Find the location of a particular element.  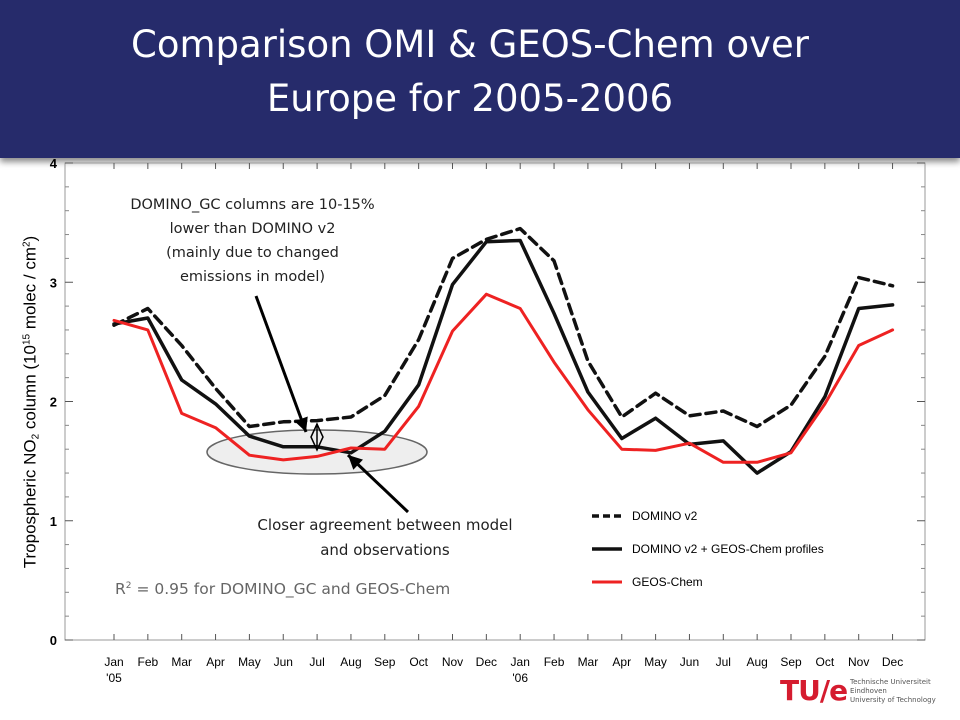

y-label-part: Tropospheric NO is located at coordinates (30, 504).